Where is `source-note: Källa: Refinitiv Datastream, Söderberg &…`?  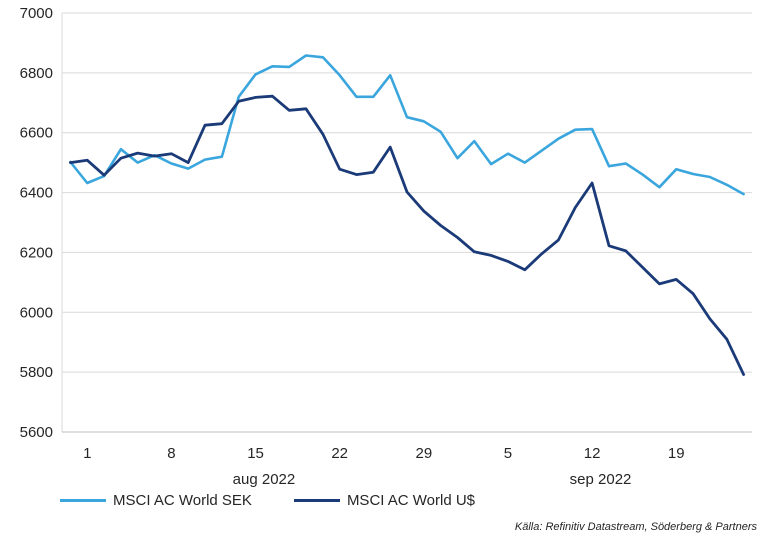 source-note: Källa: Refinitiv Datastream, Söderberg &… is located at coordinates (635, 527).